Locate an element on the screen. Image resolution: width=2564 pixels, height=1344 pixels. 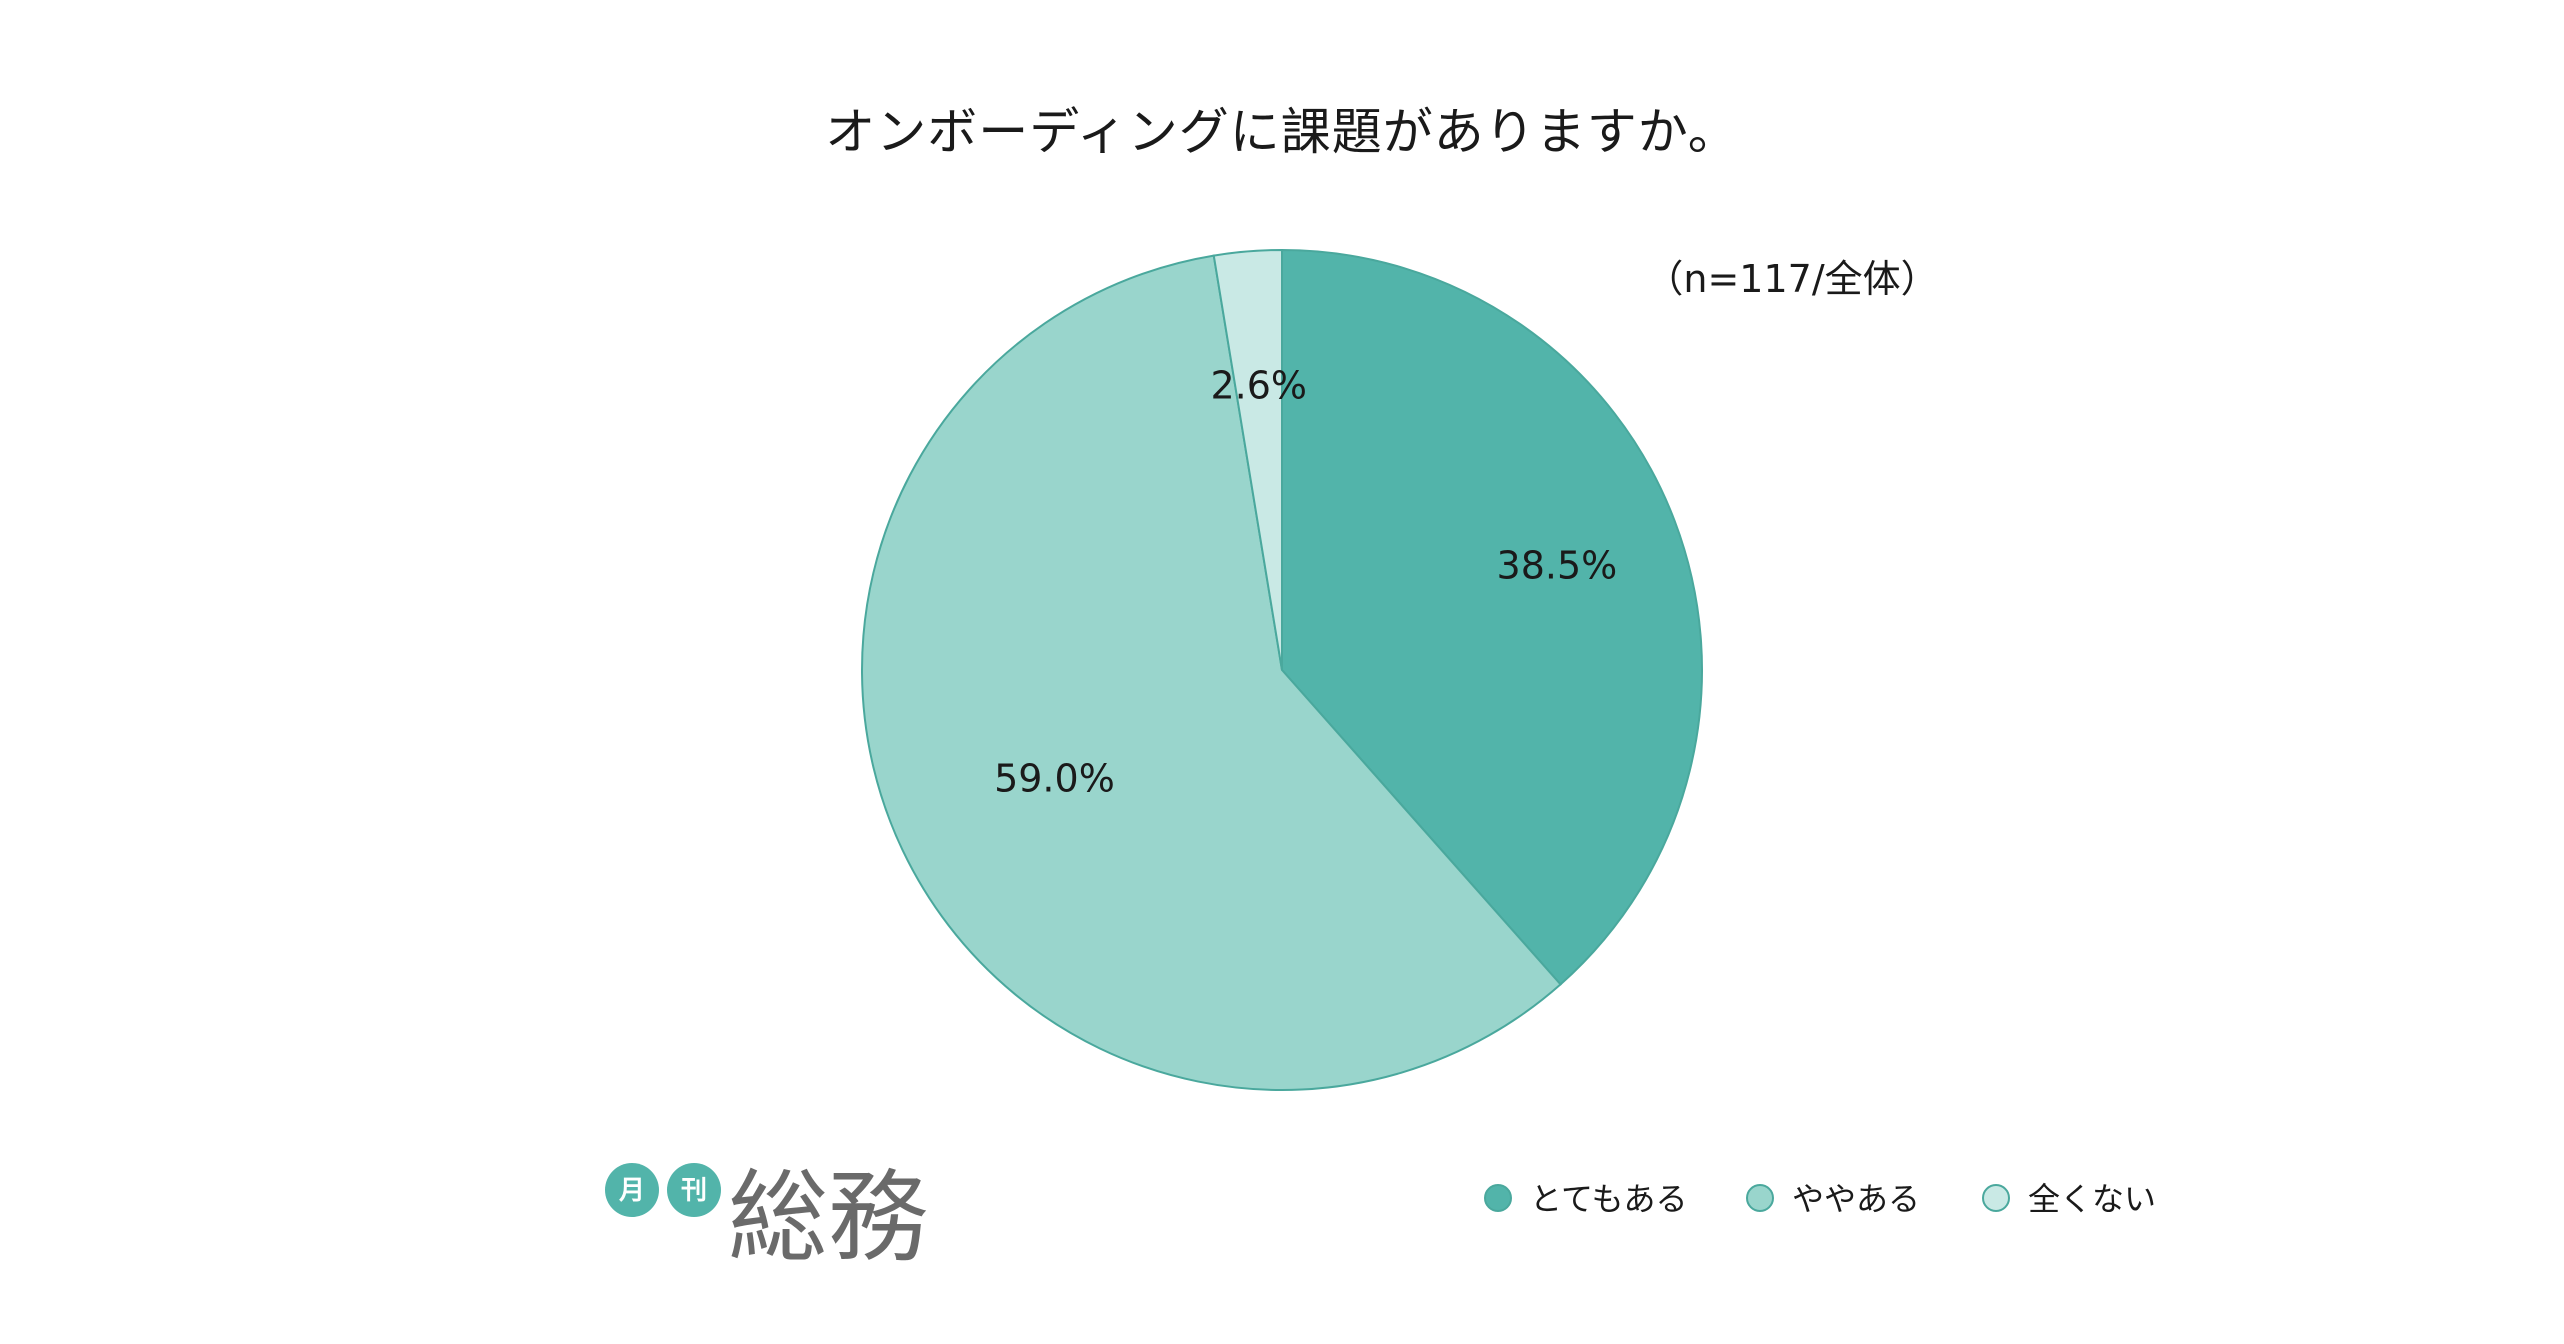
legend-label-very: とてもある is located at coordinates (1608, 1199).